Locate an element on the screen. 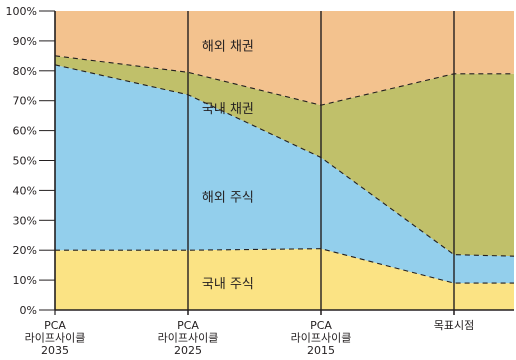 The image size is (516, 360). y-tick-label: 20% is located at coordinates (25, 250).